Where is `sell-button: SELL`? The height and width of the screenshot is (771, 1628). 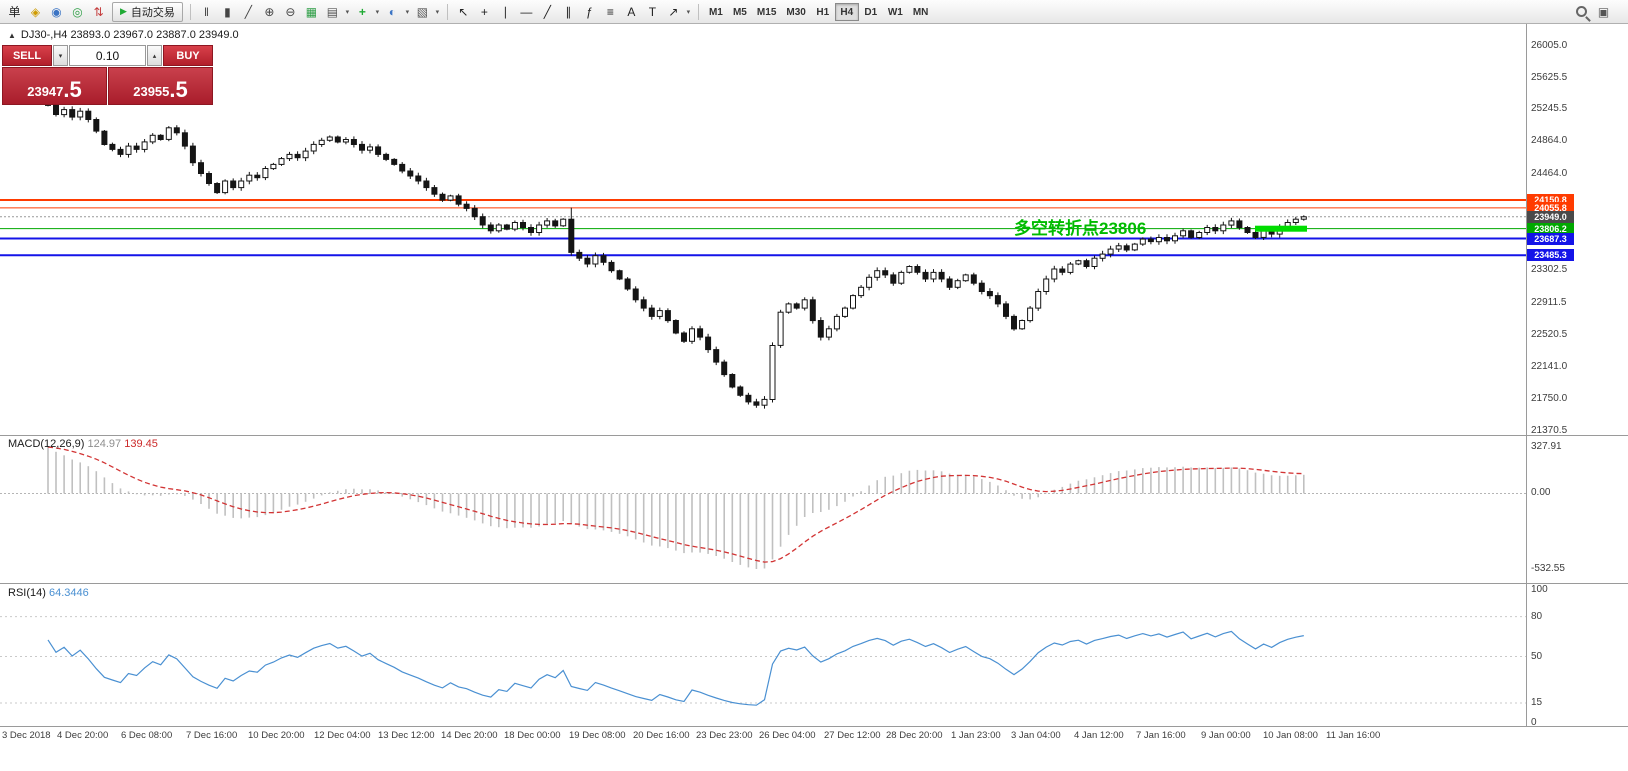
sell-button: SELL is located at coordinates (27, 55).